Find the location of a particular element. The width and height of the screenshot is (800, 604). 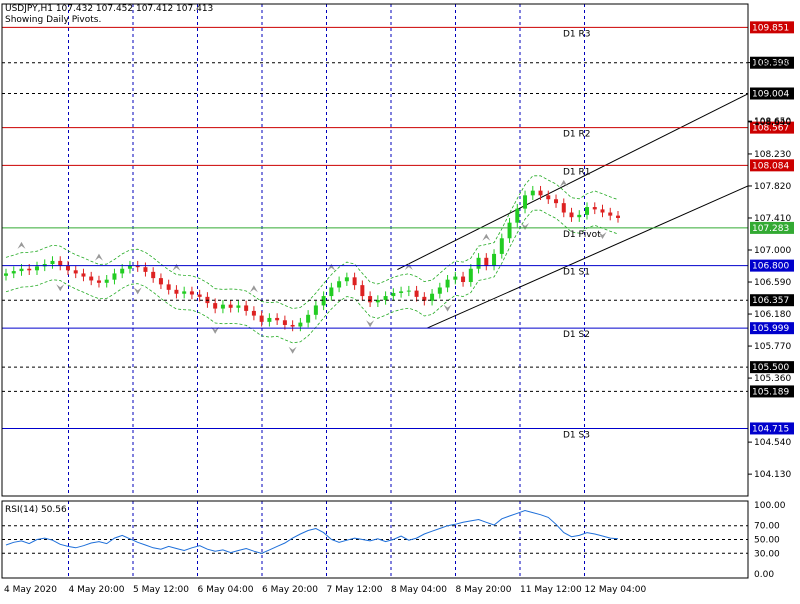

rsi-frame is located at coordinates (375, 539).